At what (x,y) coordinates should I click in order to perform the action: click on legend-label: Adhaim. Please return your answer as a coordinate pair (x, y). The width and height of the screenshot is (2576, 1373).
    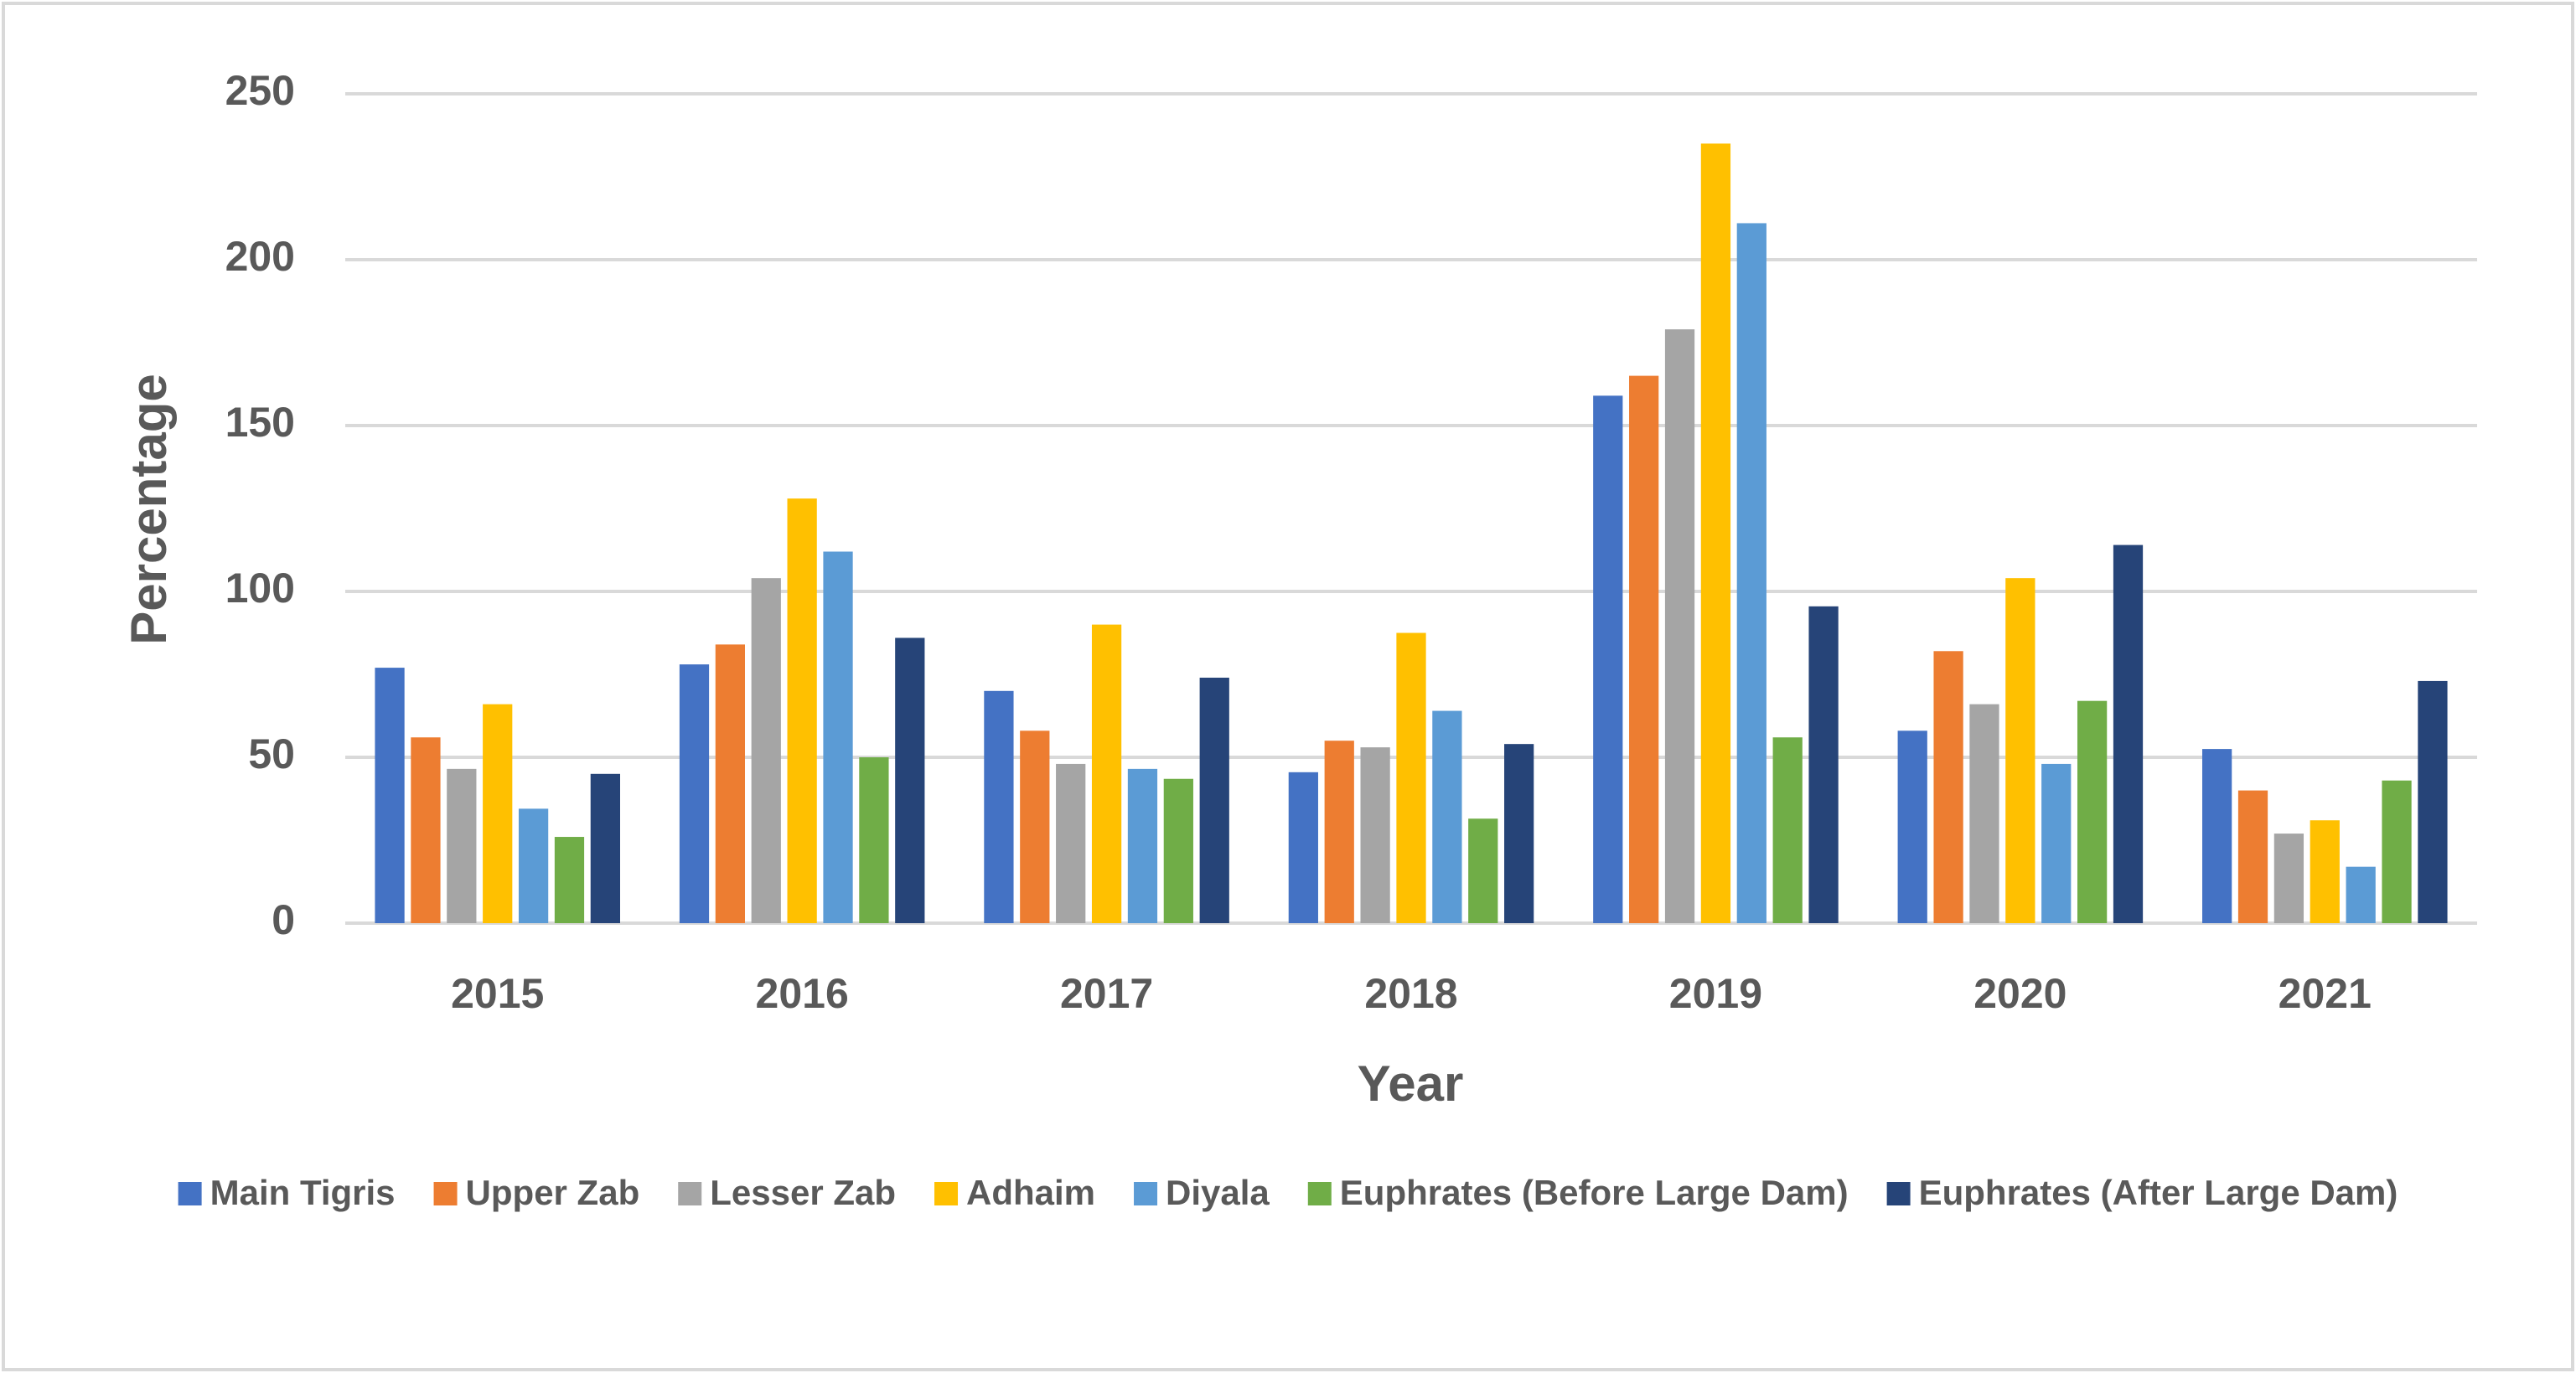
    Looking at the image, I should click on (1030, 1192).